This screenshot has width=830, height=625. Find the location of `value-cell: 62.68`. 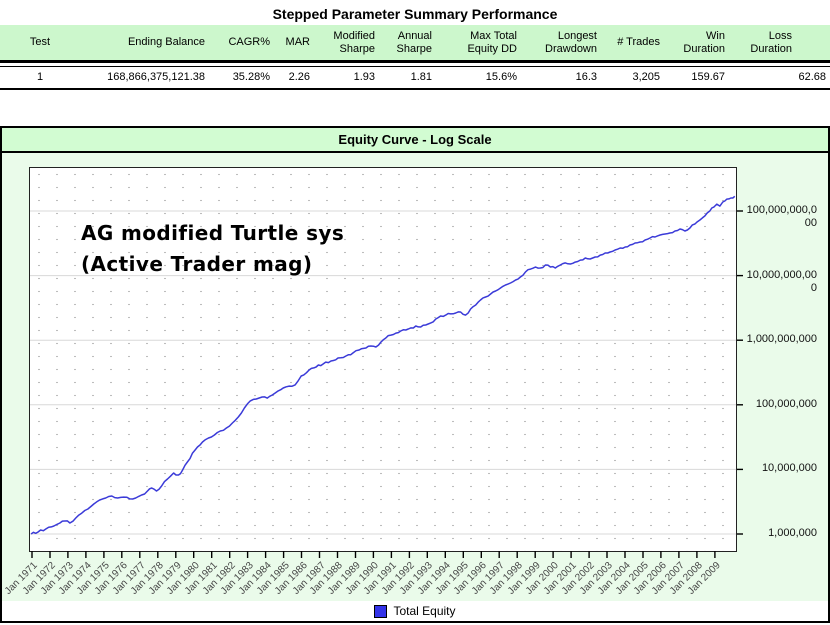

value-cell: 62.68 is located at coordinates (779, 78).